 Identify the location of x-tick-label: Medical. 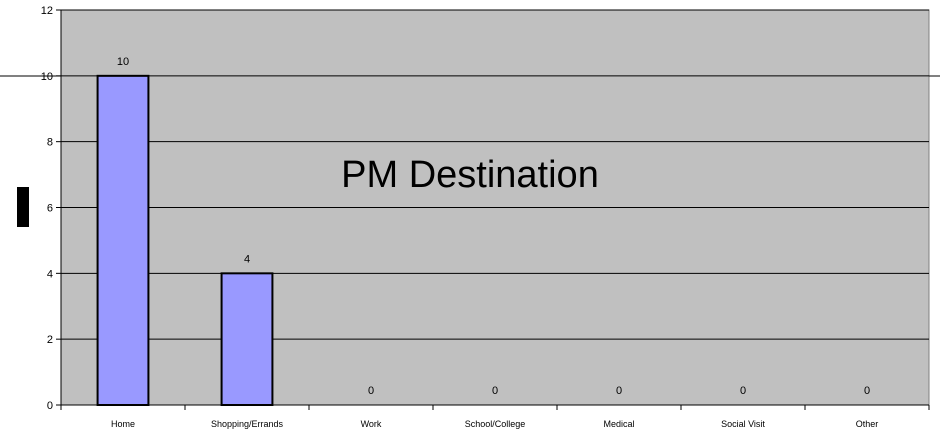
(618, 424).